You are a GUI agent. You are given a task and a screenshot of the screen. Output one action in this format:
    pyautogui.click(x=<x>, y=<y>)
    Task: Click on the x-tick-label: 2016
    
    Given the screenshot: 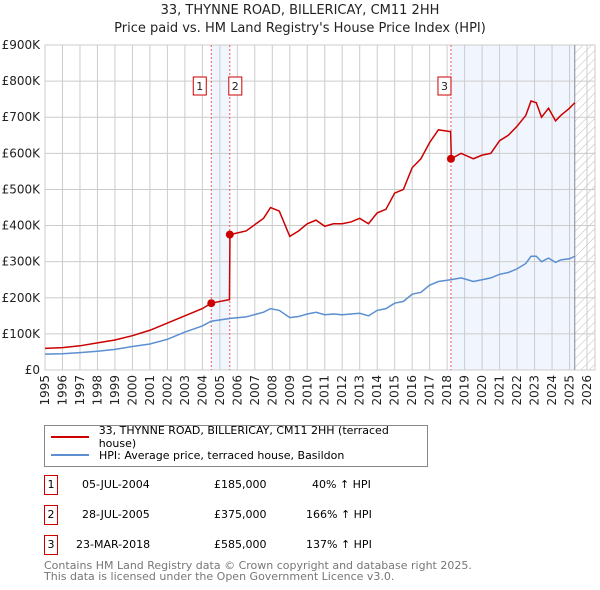 What is the action you would take?
    pyautogui.click(x=412, y=390)
    